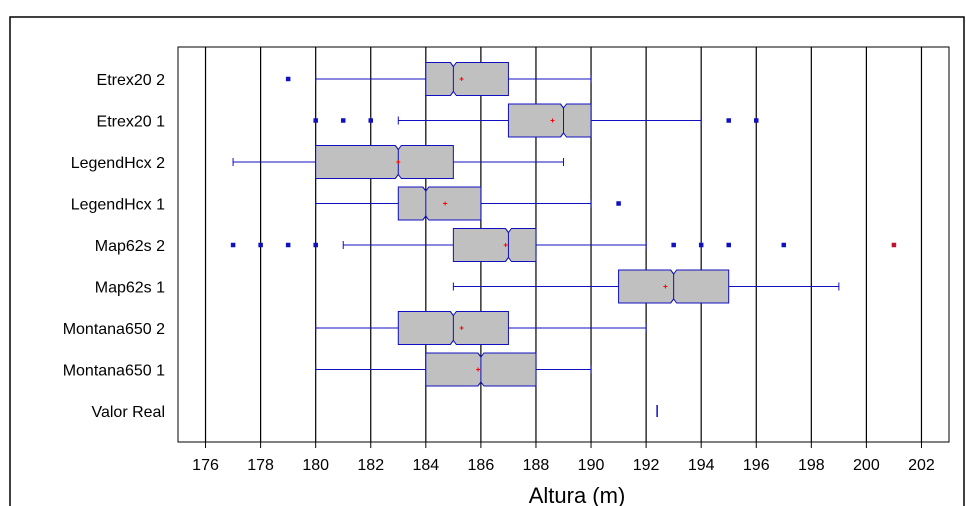 This screenshot has height=506, width=966. What do you see at coordinates (205, 465) in the screenshot?
I see `x-tick-label: 176` at bounding box center [205, 465].